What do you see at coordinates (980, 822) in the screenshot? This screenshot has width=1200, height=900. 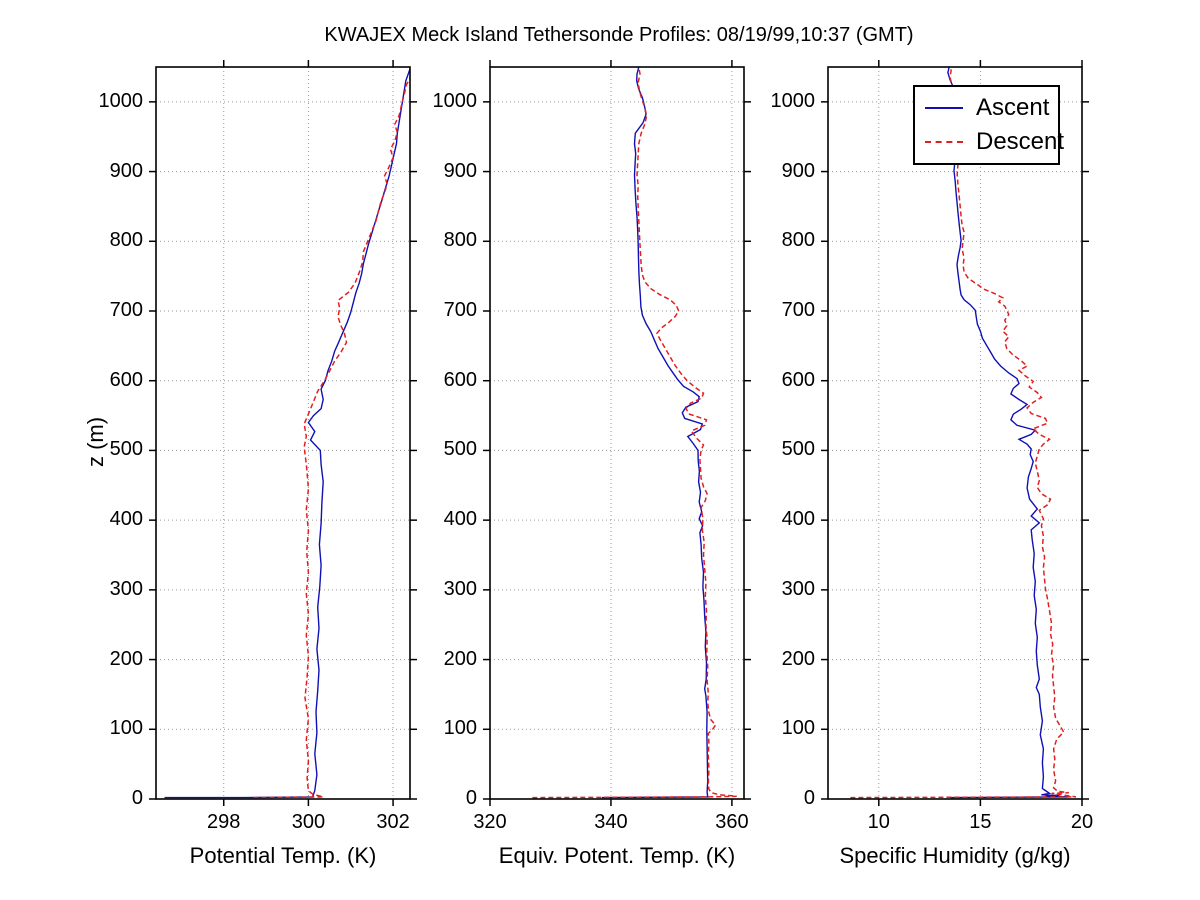 I see `x-tick-label: 15` at bounding box center [980, 822].